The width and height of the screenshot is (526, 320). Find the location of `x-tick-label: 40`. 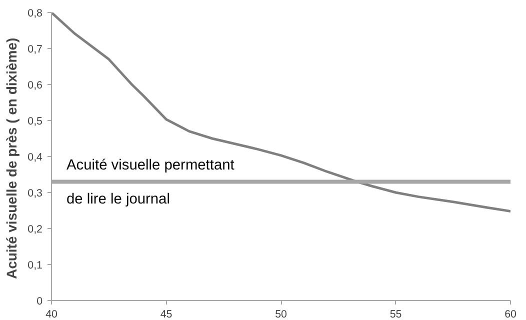

x-tick-label: 40 is located at coordinates (52, 314).